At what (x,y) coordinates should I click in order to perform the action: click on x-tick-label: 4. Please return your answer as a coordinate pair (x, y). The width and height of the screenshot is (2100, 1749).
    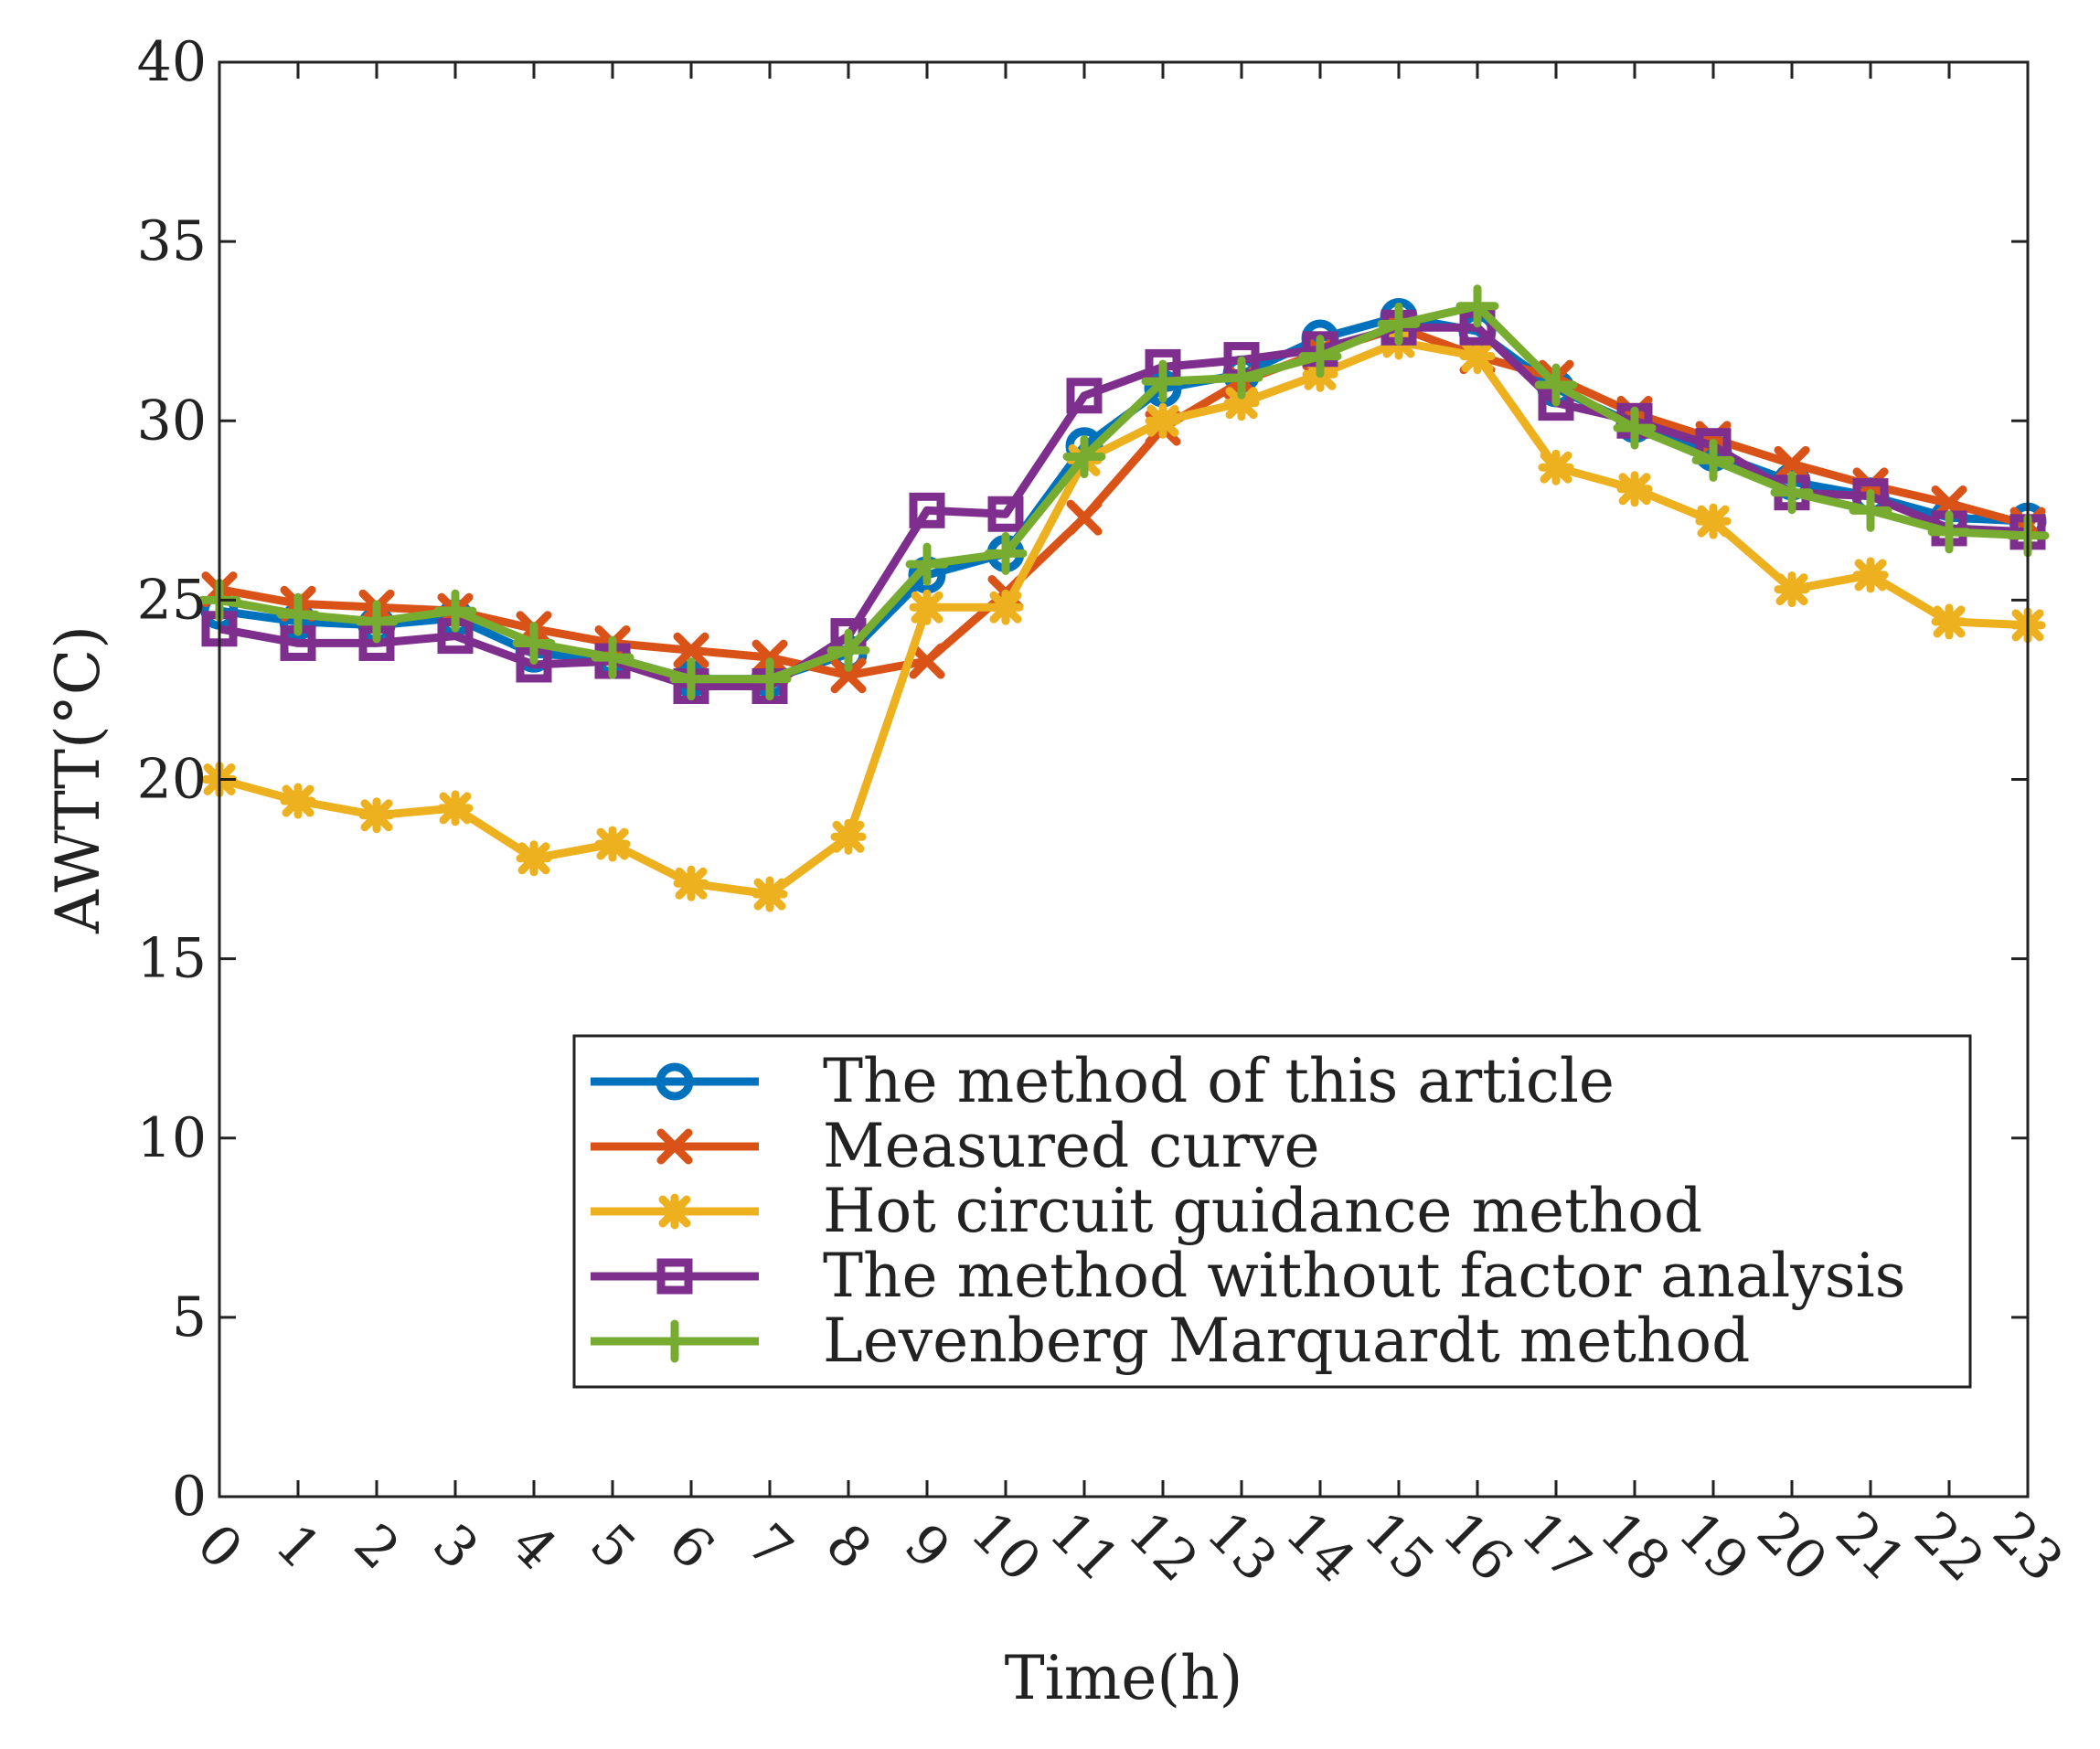
    Looking at the image, I should click on (534, 1548).